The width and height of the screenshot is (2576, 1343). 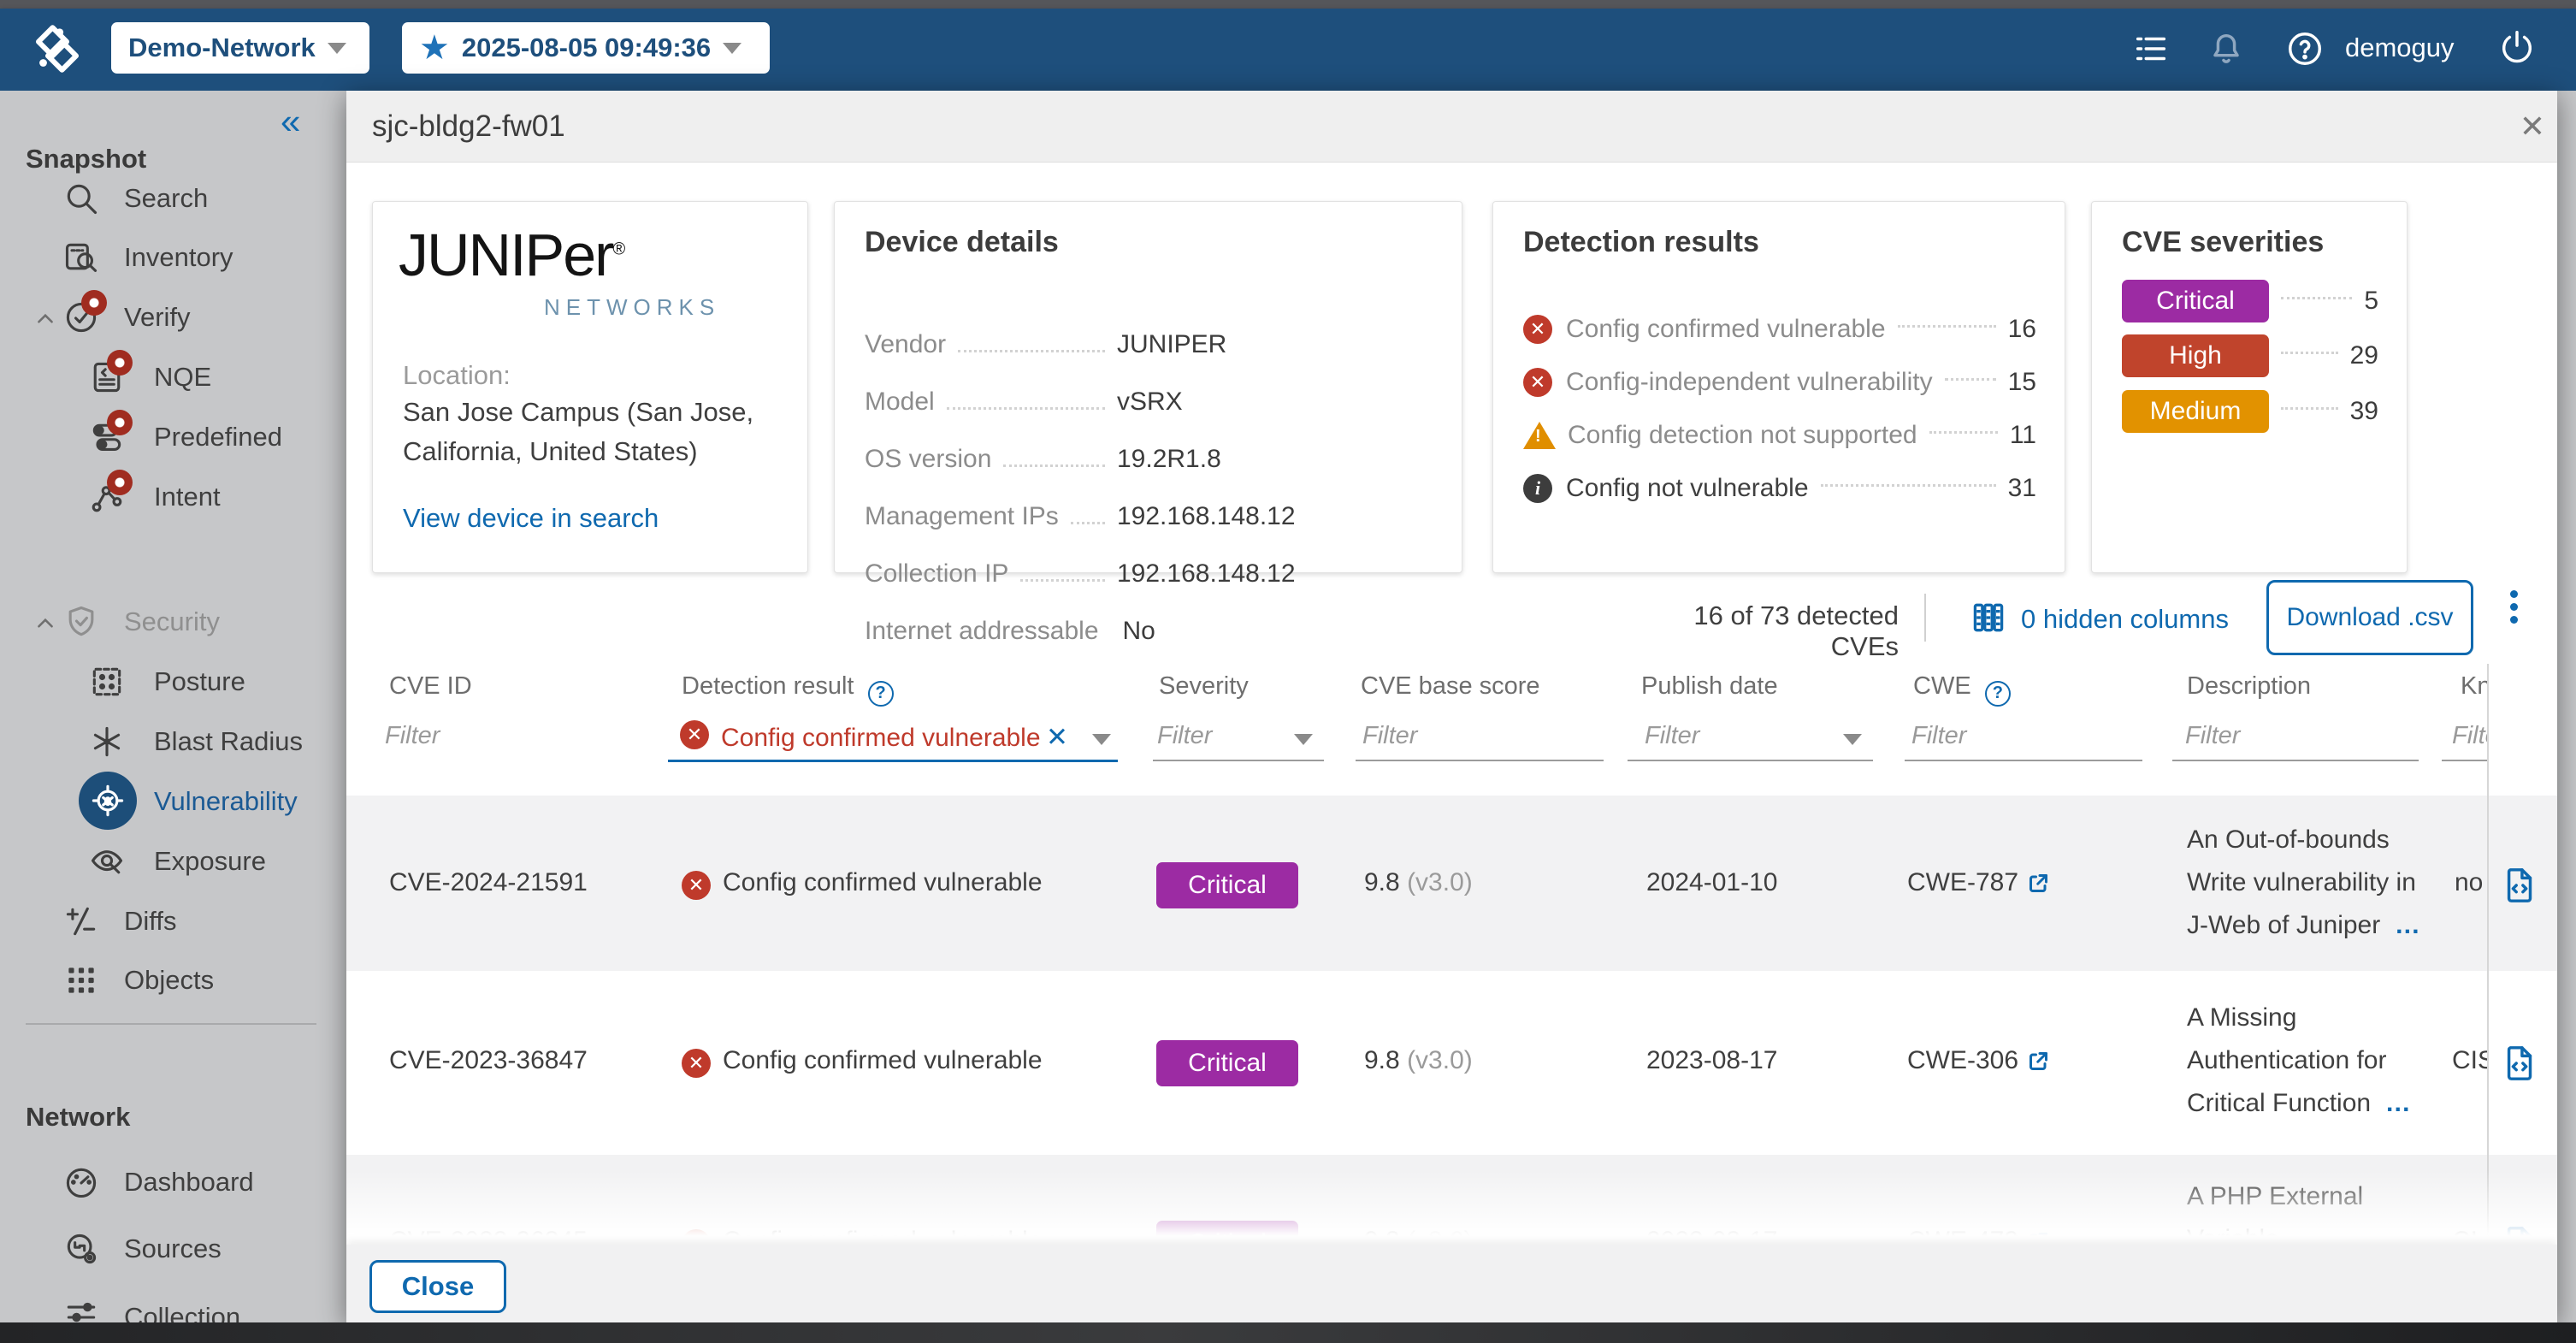 What do you see at coordinates (1217, 736) in the screenshot?
I see `filter-input-severity` at bounding box center [1217, 736].